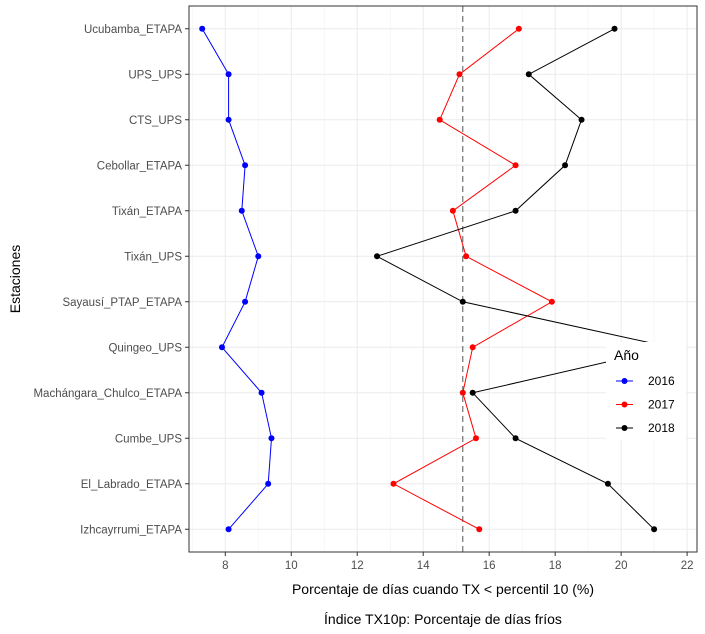 The height and width of the screenshot is (634, 705). I want to click on y-tick-label: CTS_UPS, so click(155, 121).